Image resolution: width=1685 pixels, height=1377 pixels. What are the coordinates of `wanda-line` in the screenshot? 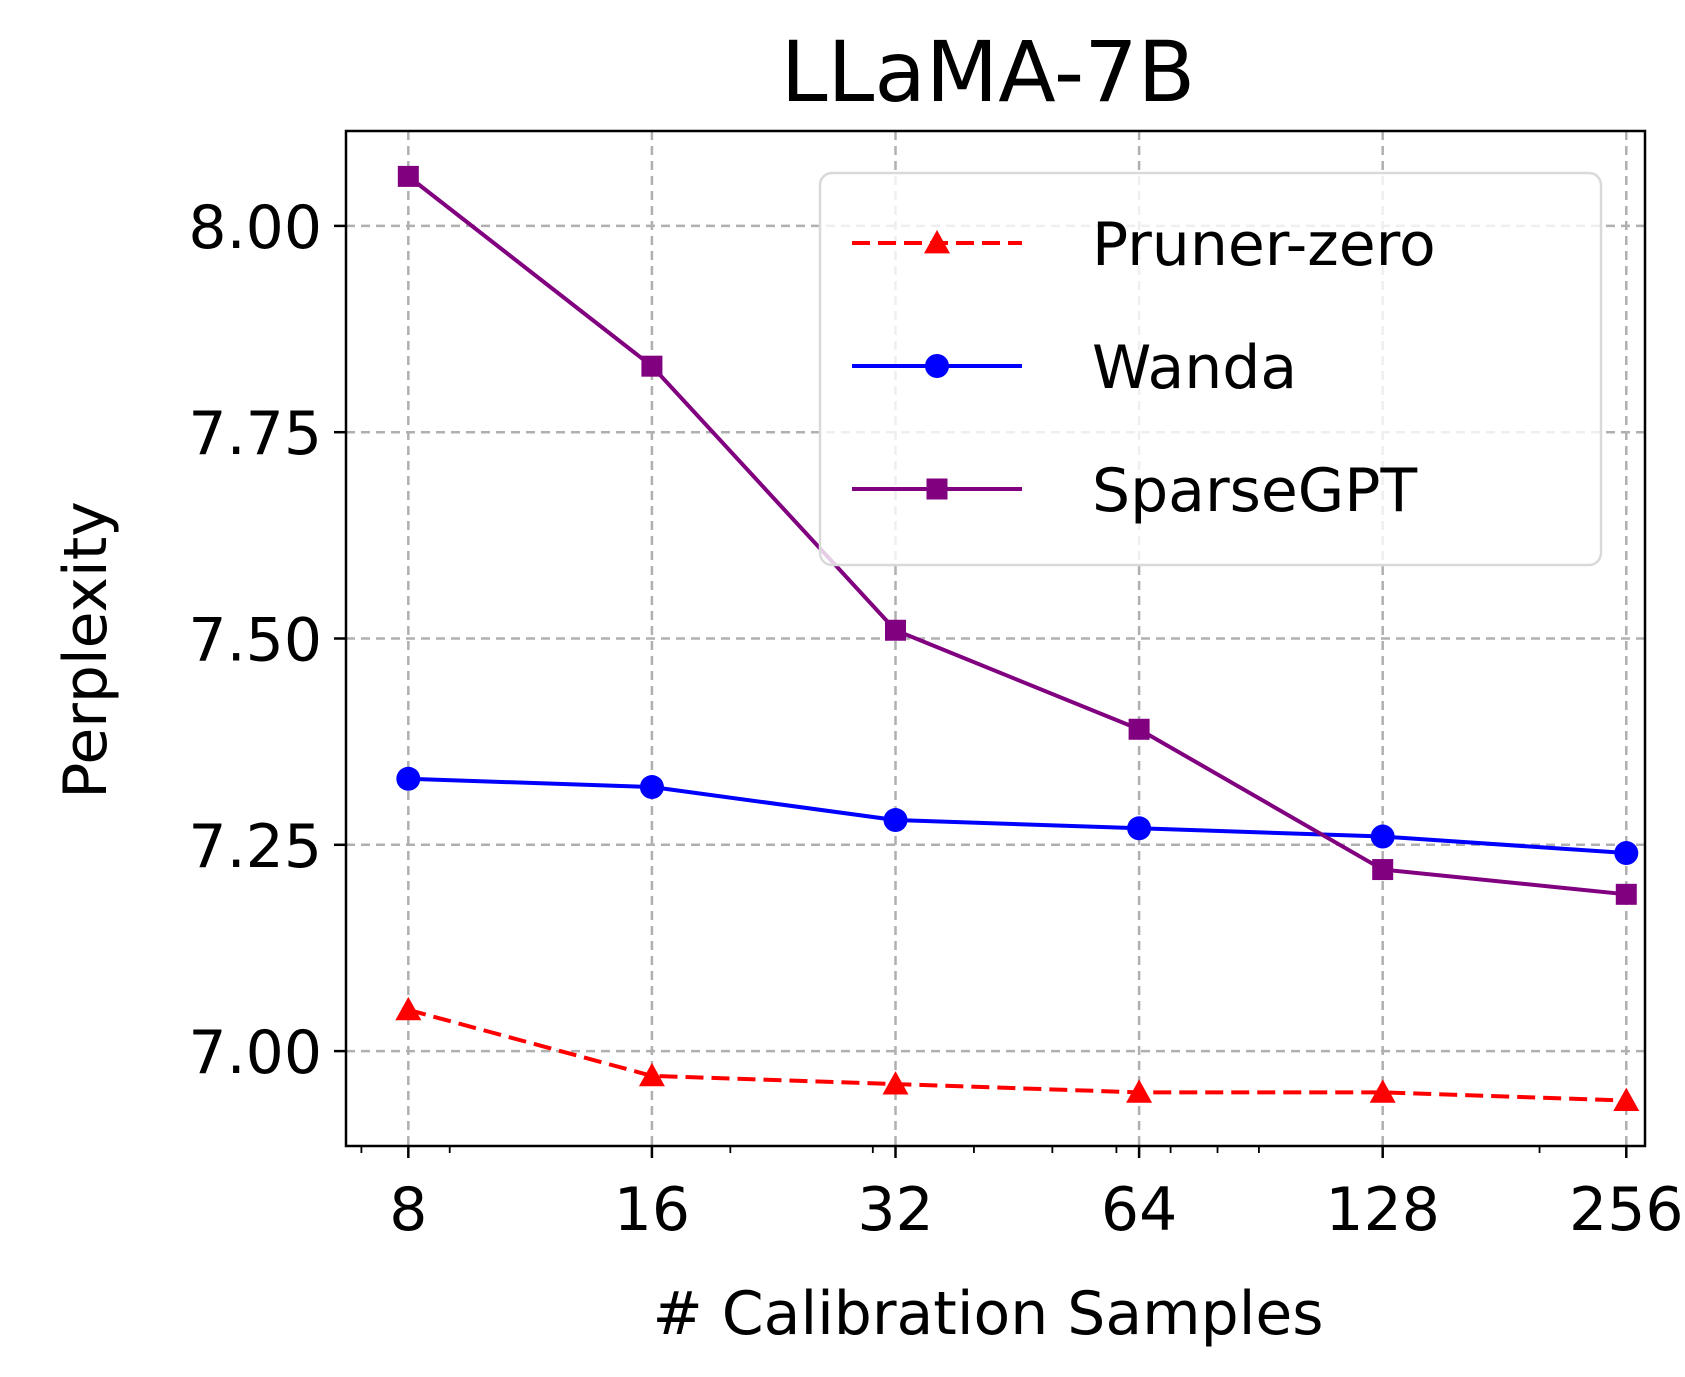 It's located at (1017, 816).